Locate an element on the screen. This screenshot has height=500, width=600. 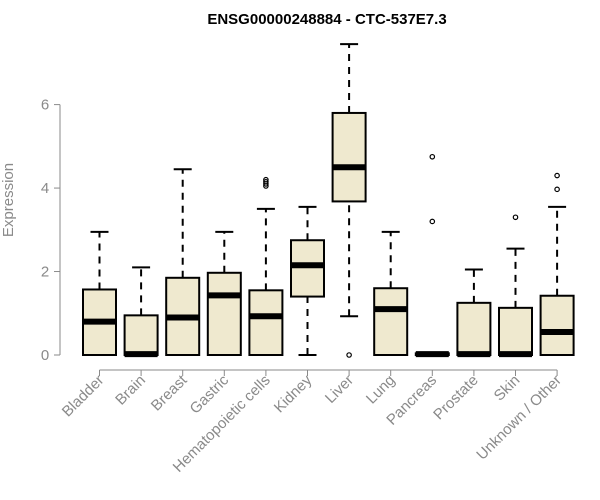
box-liver is located at coordinates (349, 200).